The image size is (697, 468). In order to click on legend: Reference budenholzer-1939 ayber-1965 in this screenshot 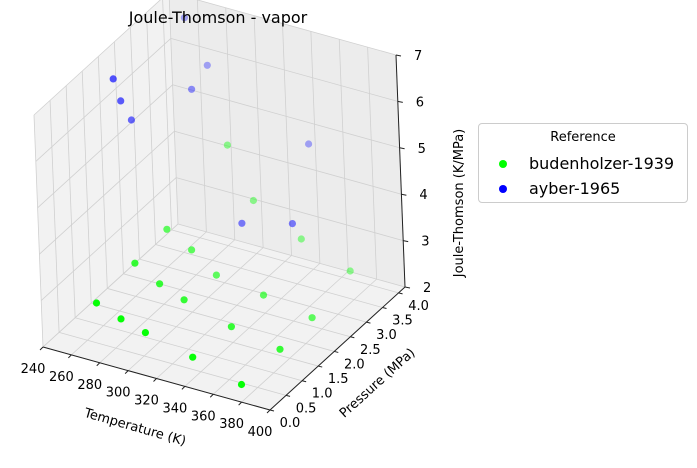, I will do `click(583, 163)`.